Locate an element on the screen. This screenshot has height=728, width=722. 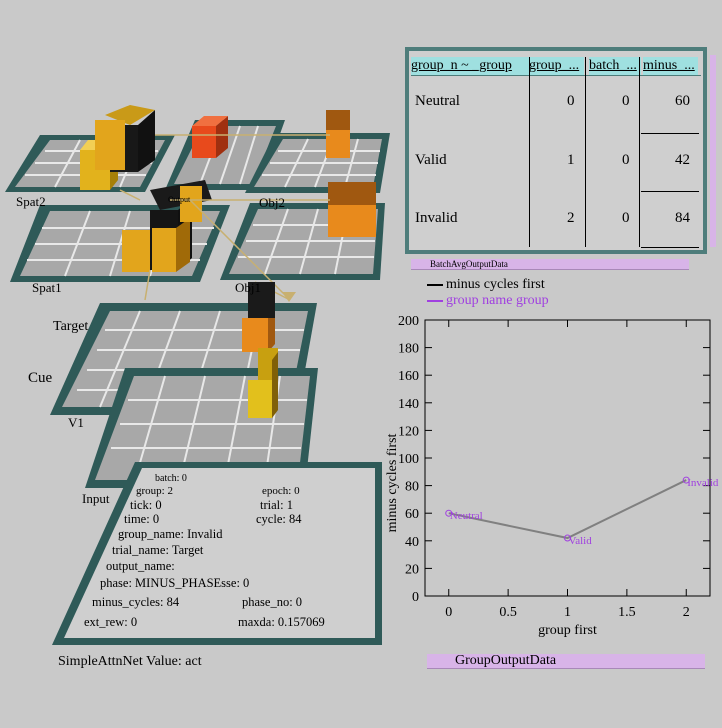
layer-label-cue: Cue is located at coordinates (40, 378).